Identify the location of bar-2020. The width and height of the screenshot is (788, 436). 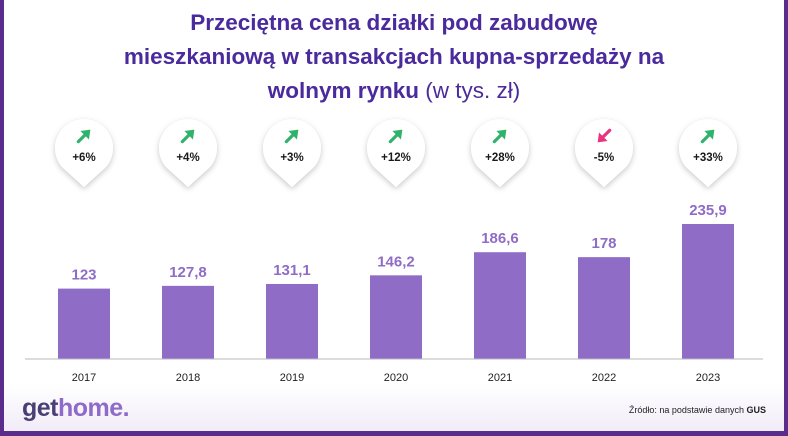
(396, 317).